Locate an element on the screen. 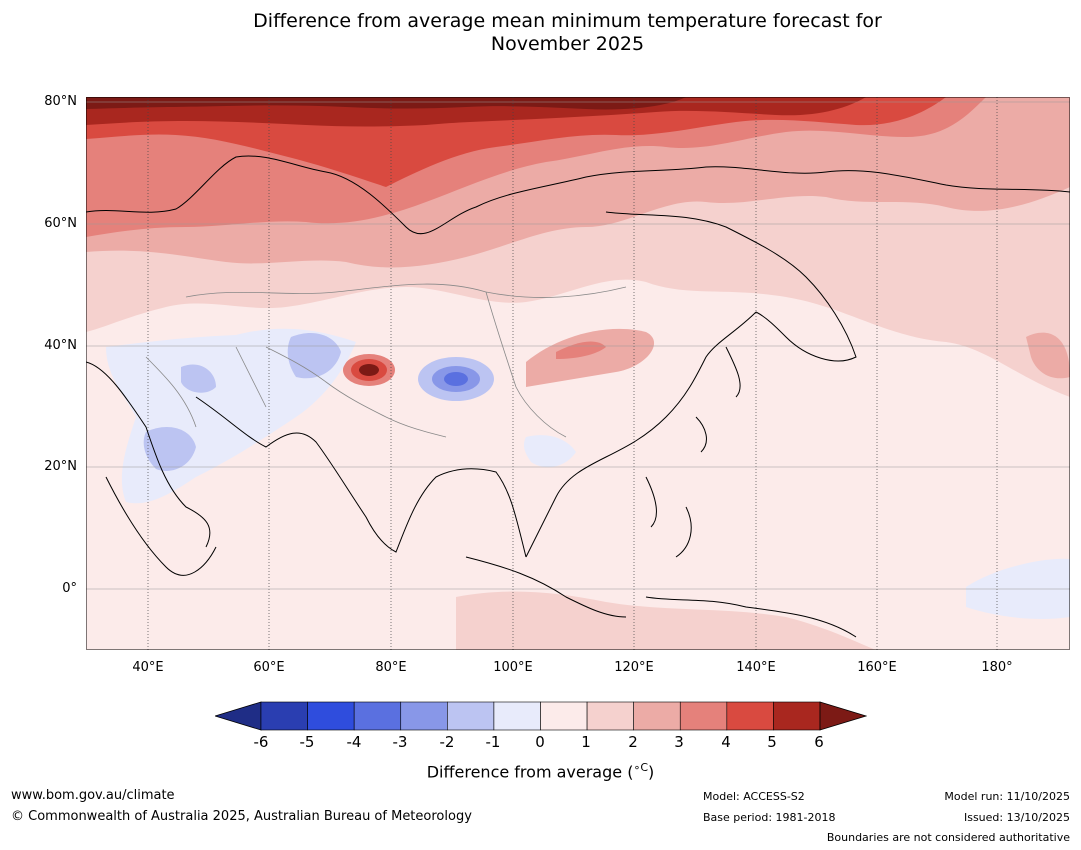 The height and width of the screenshot is (850, 1081). colorbar-tick-neg4: -4 is located at coordinates (354, 742).